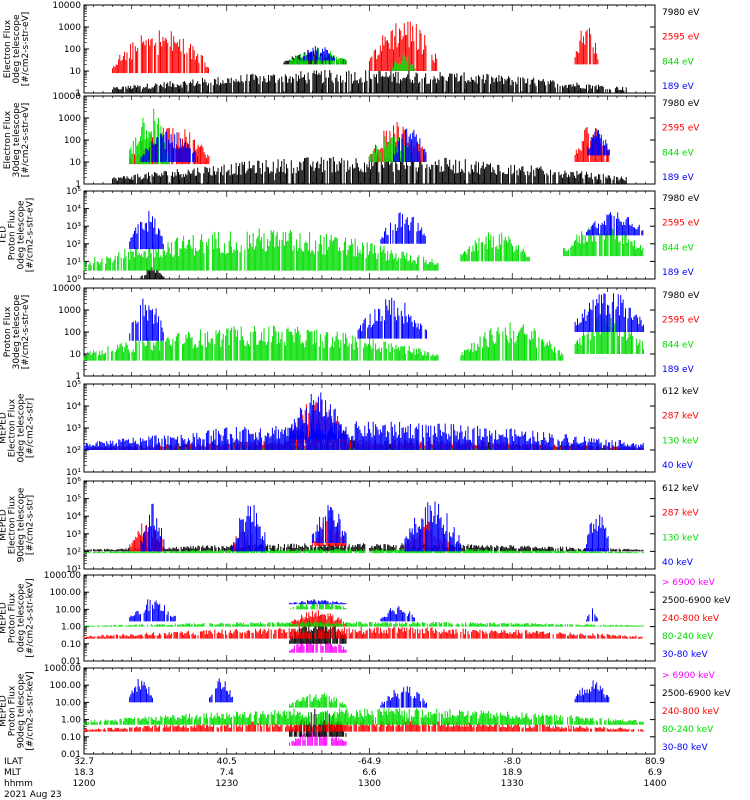 The image size is (750, 800). Describe the element at coordinates (678, 87) in the screenshot. I see `legend-entry: 189 eV` at that location.